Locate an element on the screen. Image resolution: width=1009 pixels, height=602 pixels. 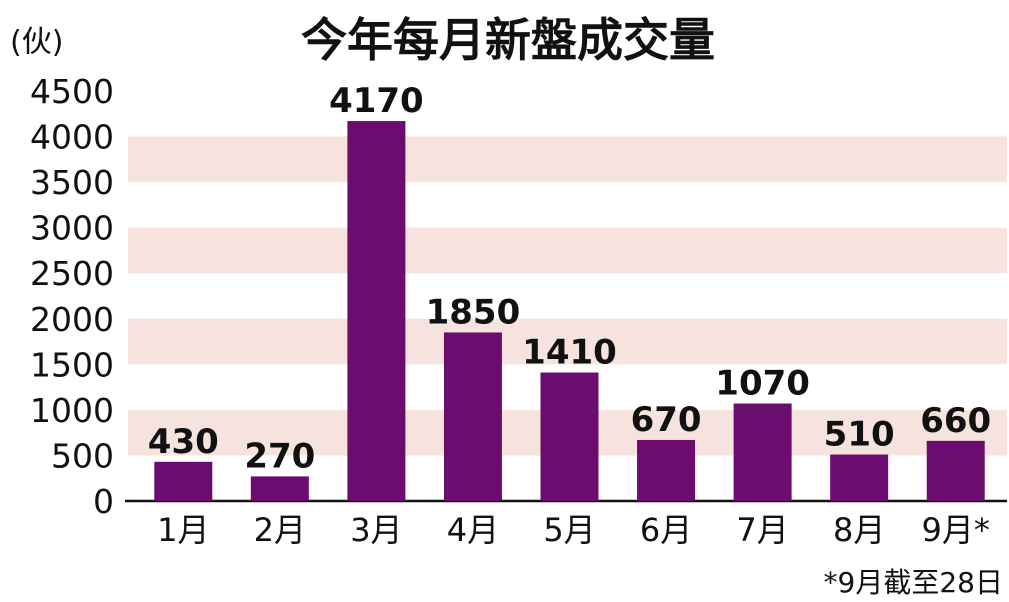
y-axis-ticks: 0 500 1000 1500 2000 2500 3000 3500 4000 4500 is located at coordinates (72, 296).